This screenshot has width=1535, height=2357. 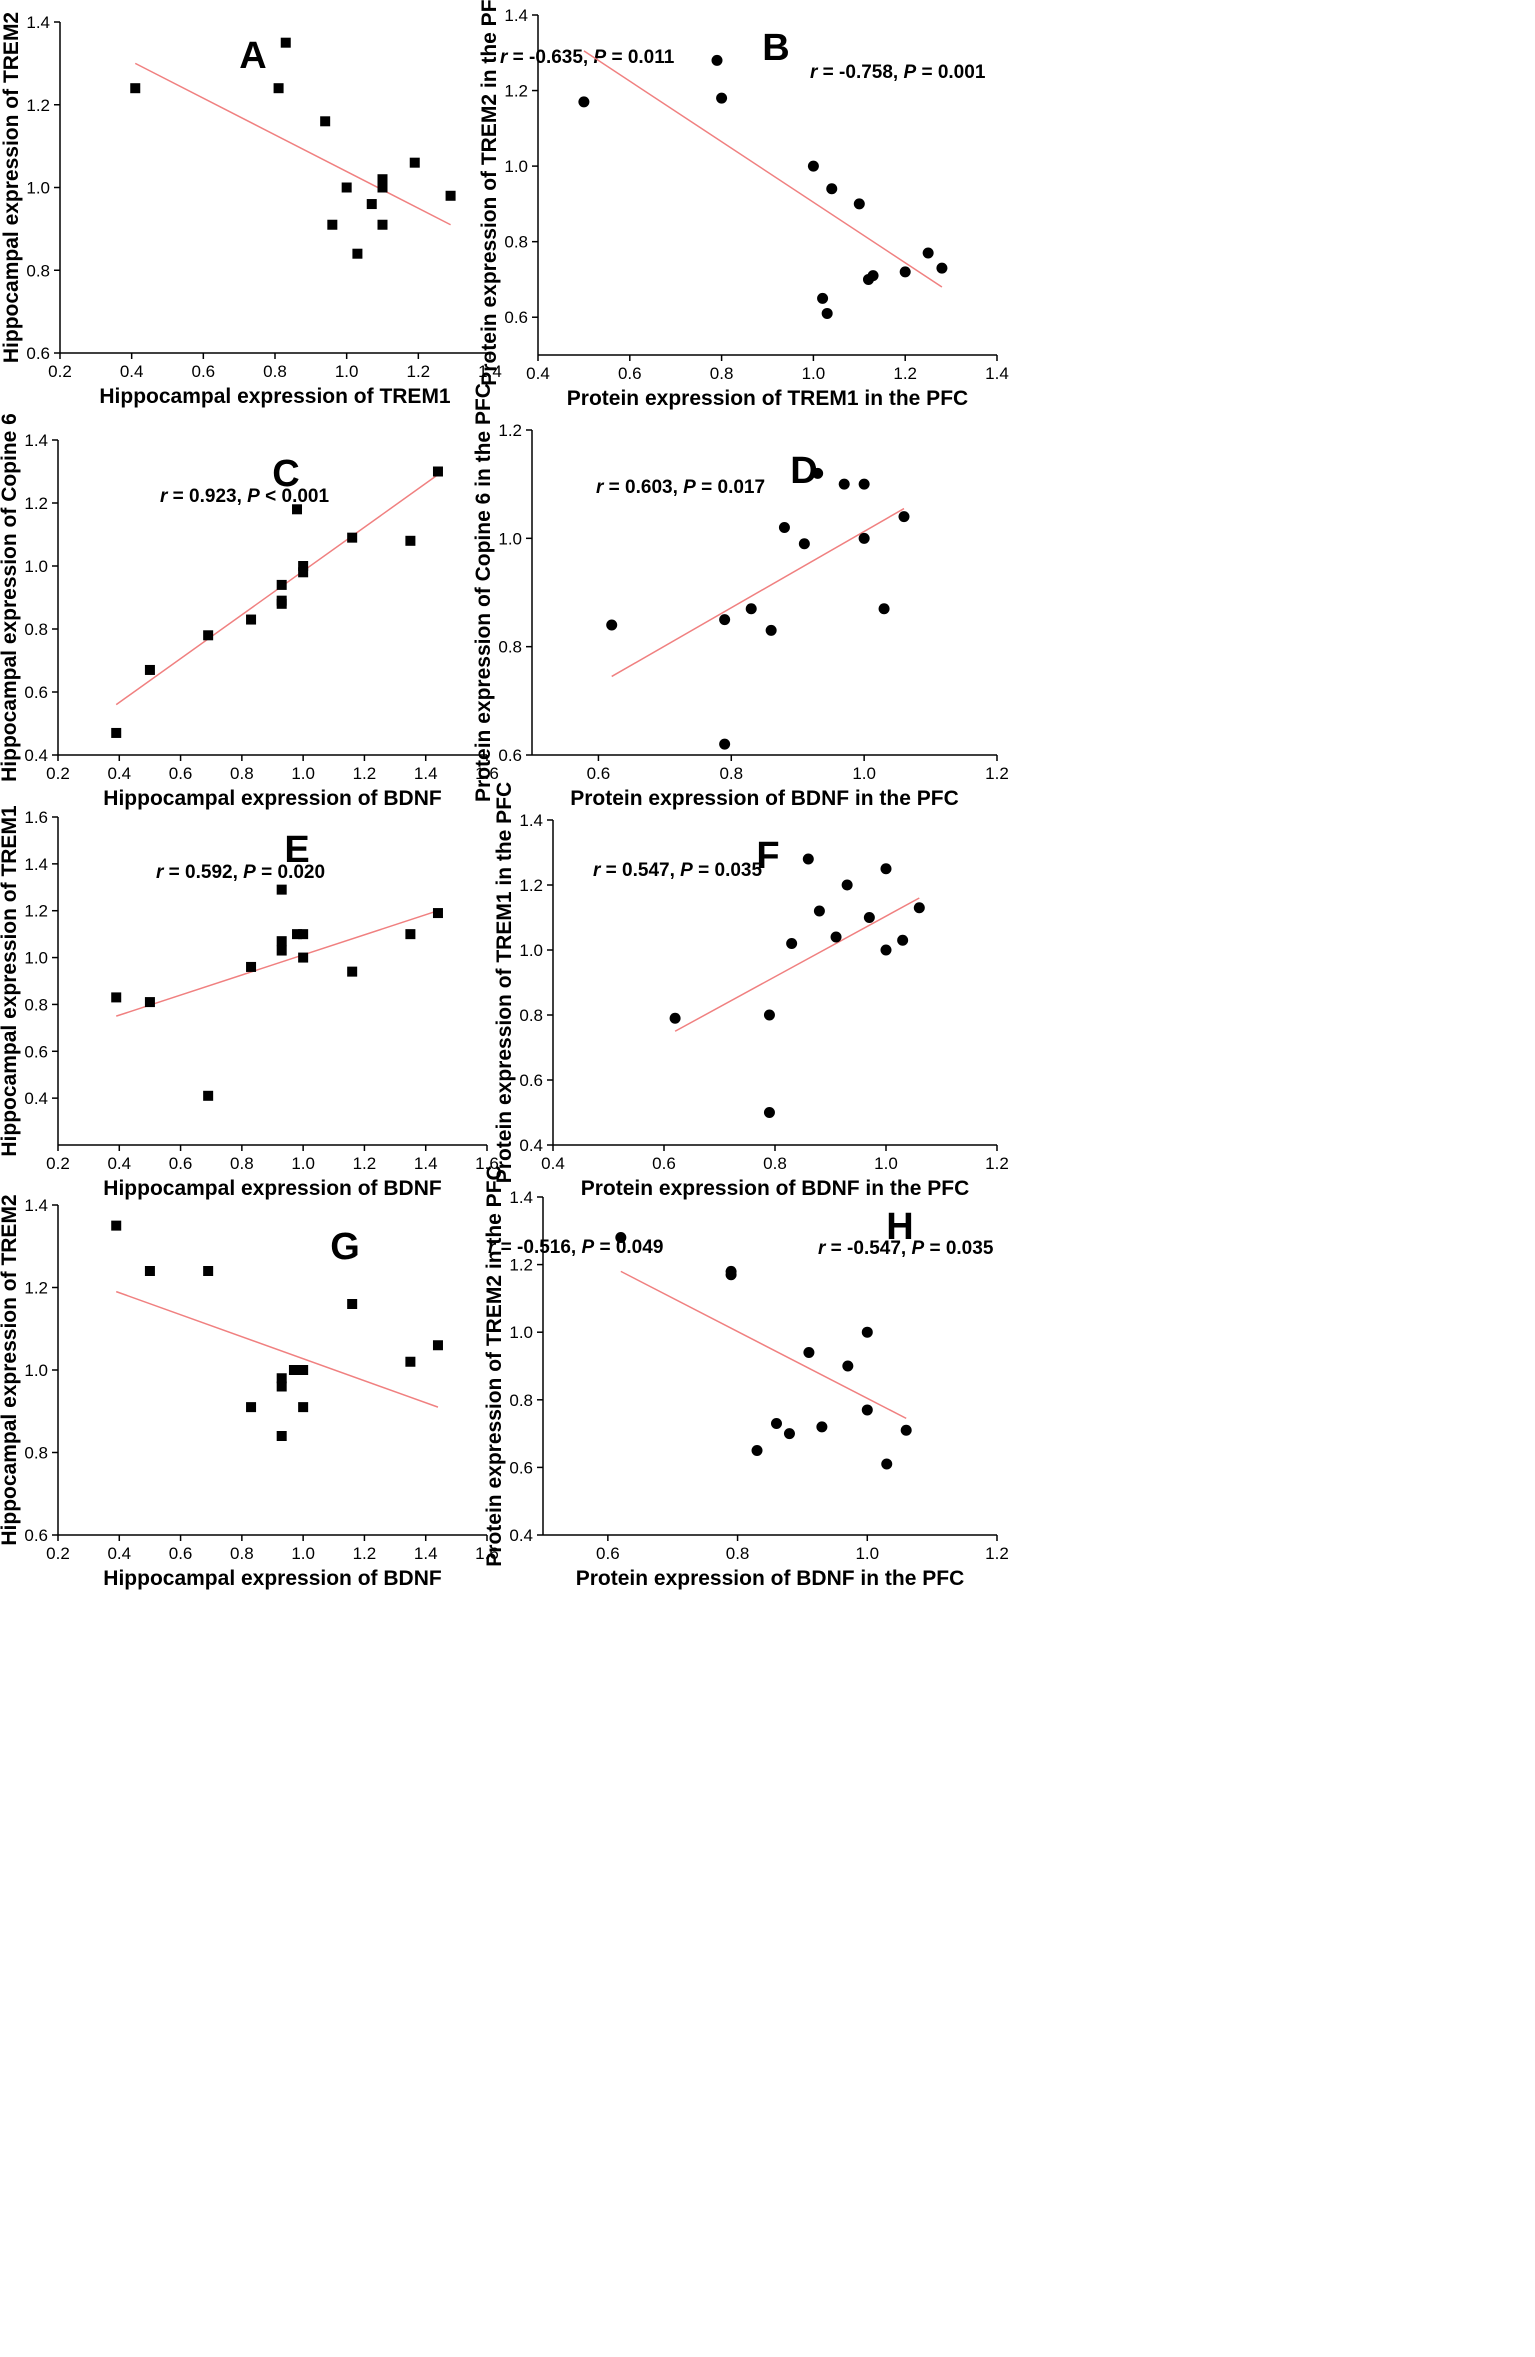 I want to click on stat-annotation: r = 0.592, P = 0.020, so click(x=240, y=872).